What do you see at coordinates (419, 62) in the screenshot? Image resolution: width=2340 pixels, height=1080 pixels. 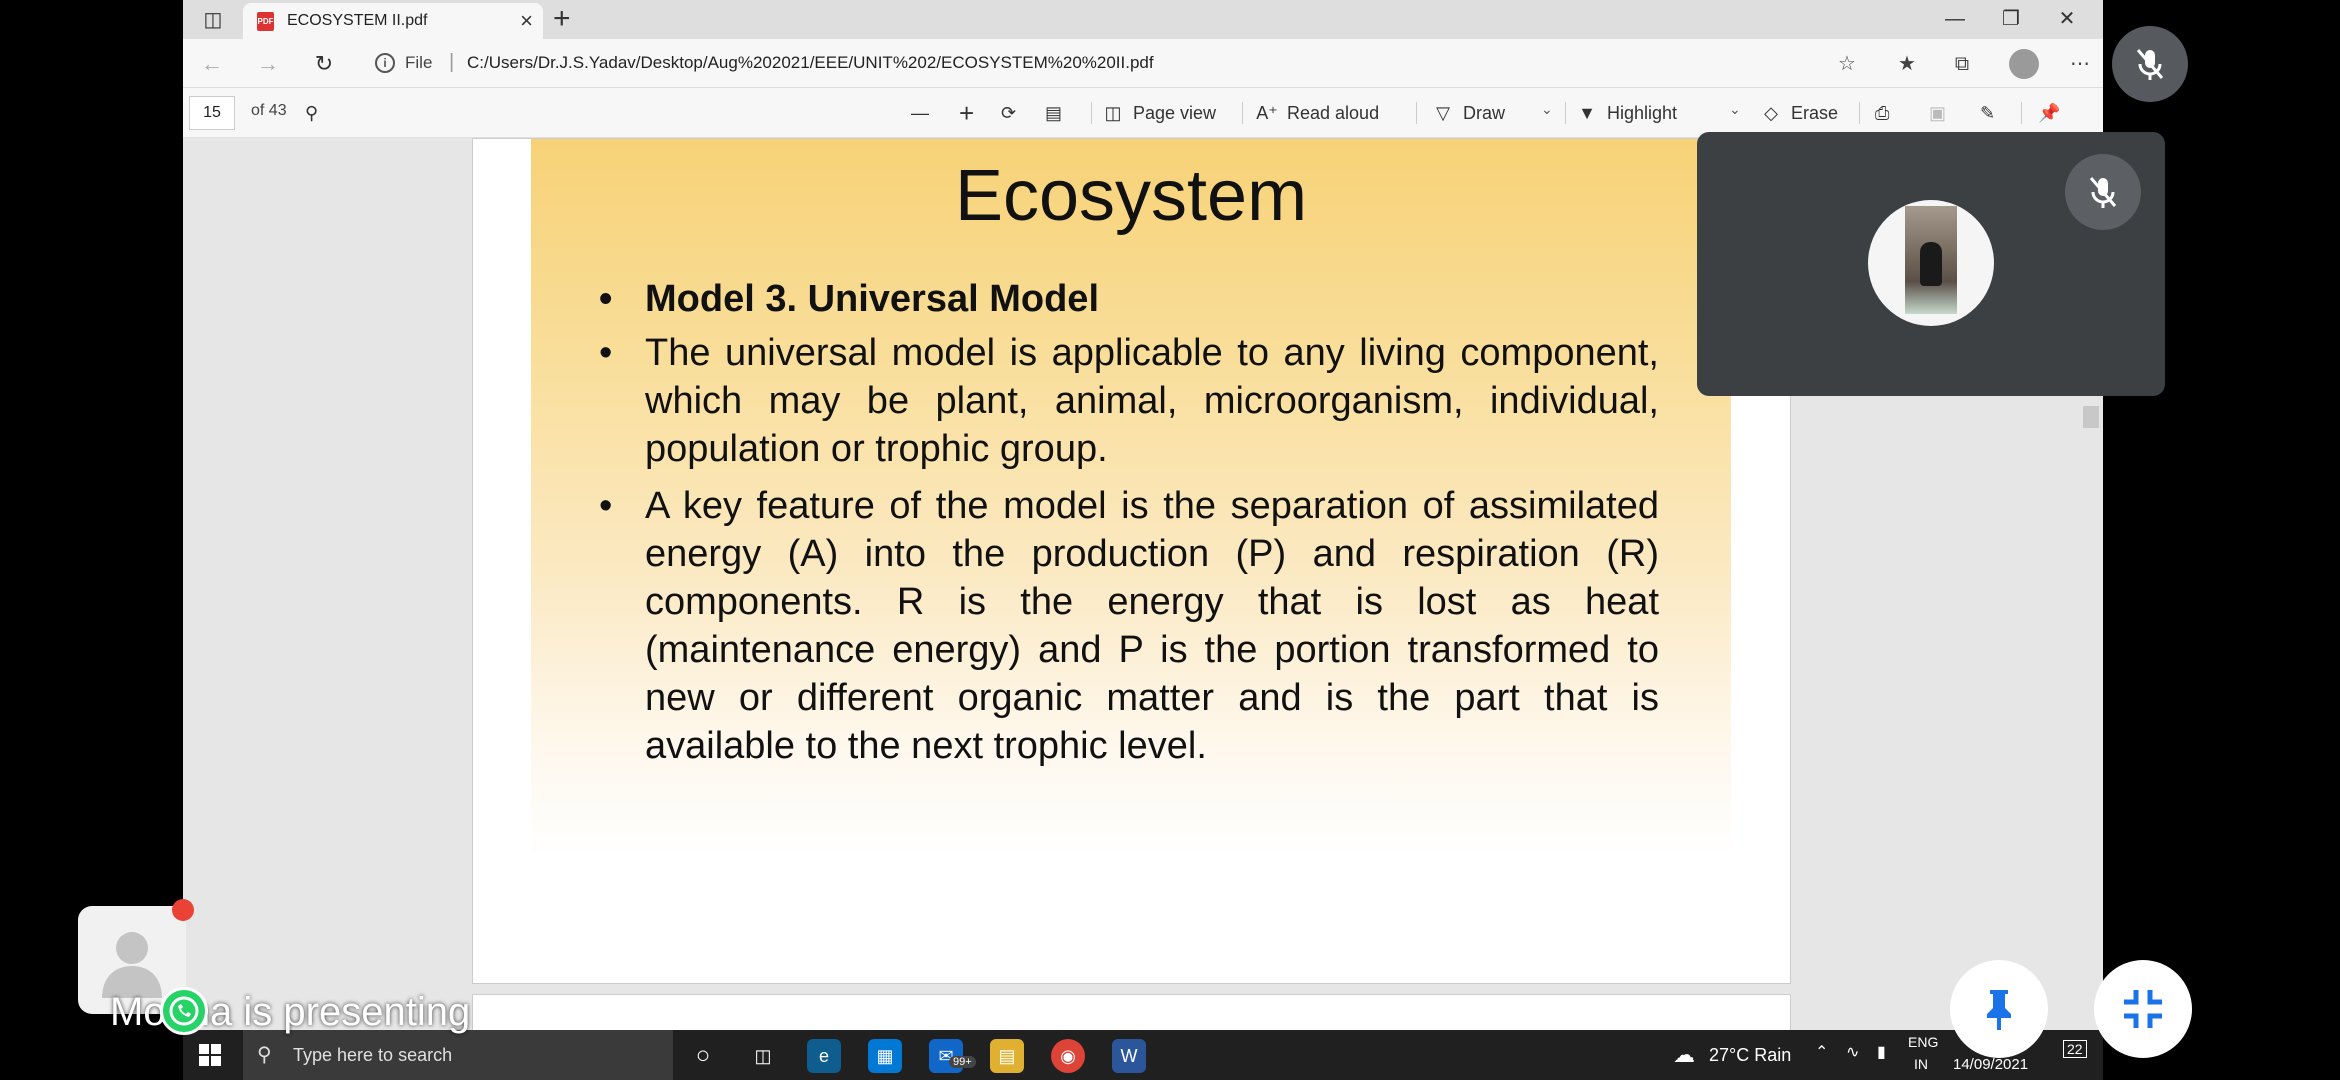 I see `url-scheme-label: File` at bounding box center [419, 62].